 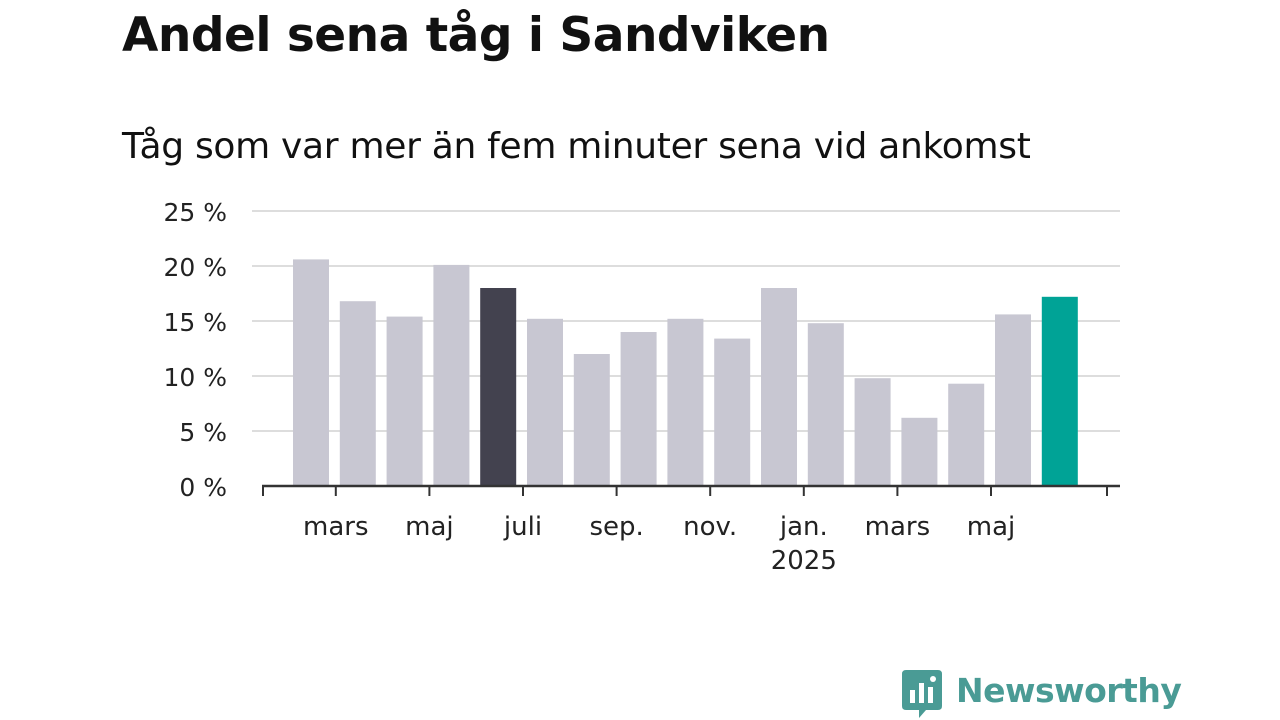 What do you see at coordinates (195, 377) in the screenshot?
I see `y-tick-label: 10 %` at bounding box center [195, 377].